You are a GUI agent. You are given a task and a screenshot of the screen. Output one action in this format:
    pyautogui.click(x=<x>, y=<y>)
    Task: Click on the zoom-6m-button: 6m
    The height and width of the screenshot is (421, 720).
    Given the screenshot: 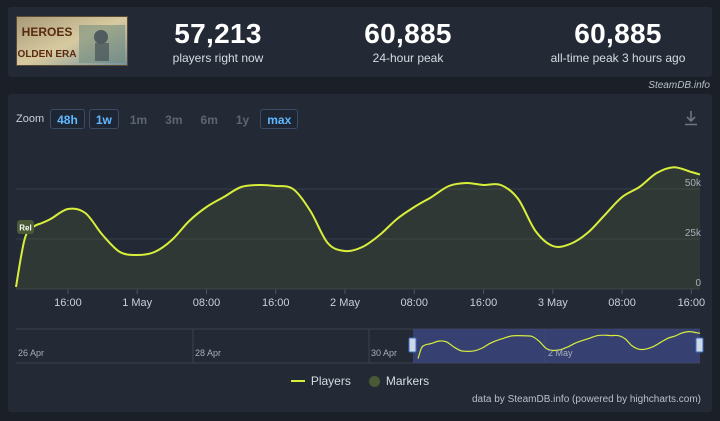 What is the action you would take?
    pyautogui.click(x=209, y=120)
    